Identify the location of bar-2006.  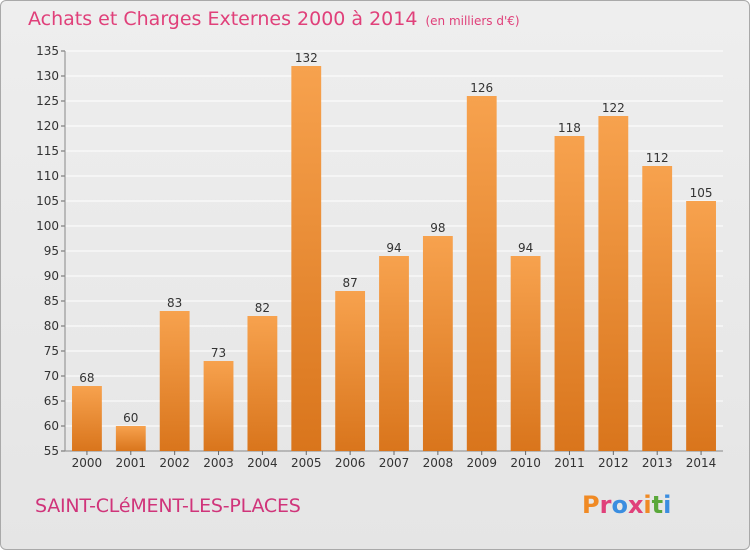
(350, 371).